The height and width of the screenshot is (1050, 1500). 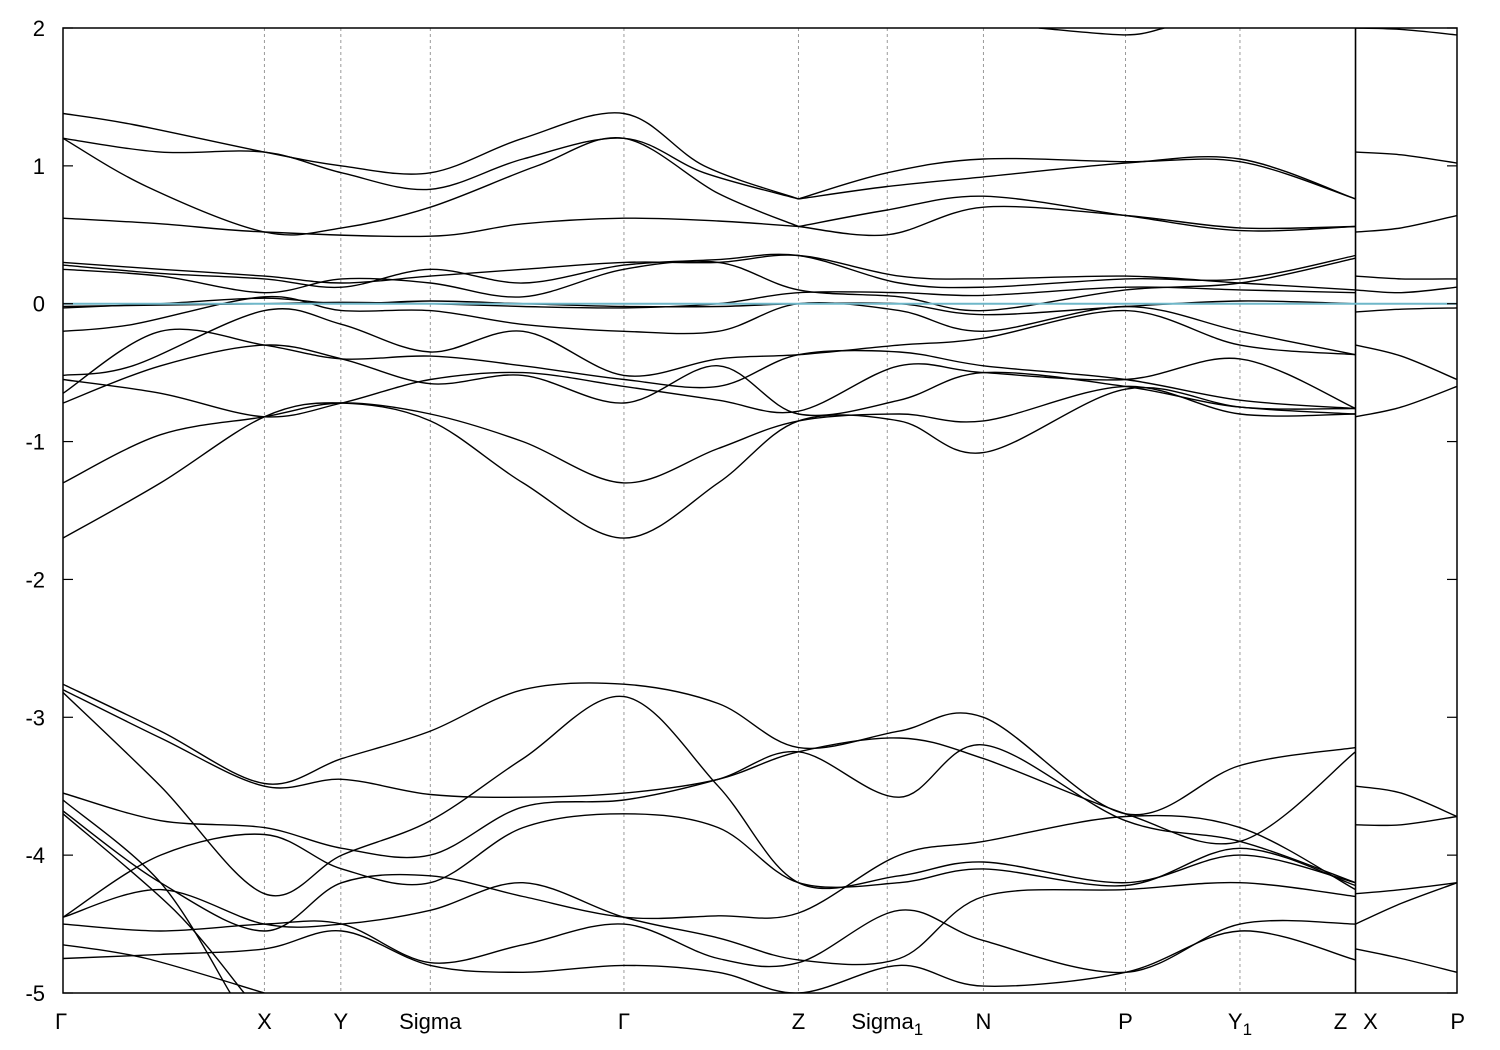 I want to click on x-tick-label: Sigma, so click(x=430, y=1021).